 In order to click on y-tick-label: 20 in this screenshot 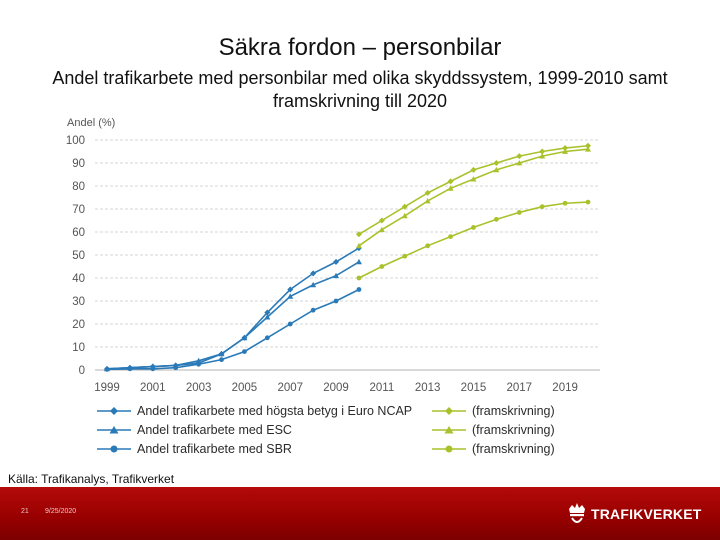, I will do `click(78, 325)`.